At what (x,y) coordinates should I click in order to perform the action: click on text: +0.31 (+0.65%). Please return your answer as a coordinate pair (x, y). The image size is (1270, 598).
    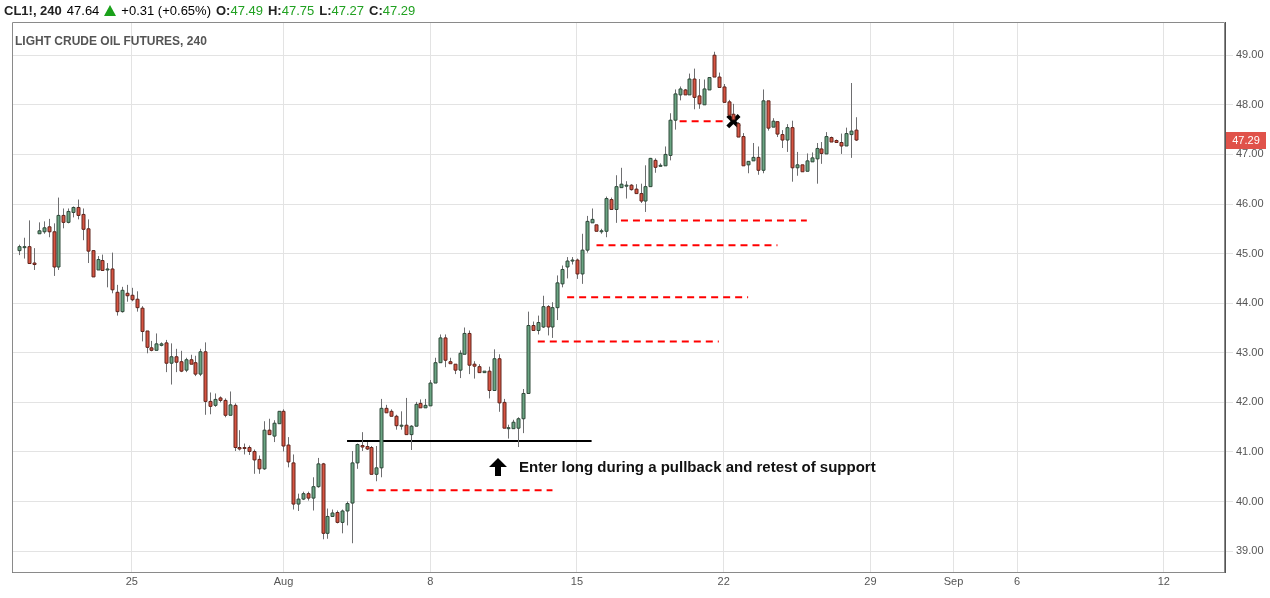
    Looking at the image, I should click on (166, 10).